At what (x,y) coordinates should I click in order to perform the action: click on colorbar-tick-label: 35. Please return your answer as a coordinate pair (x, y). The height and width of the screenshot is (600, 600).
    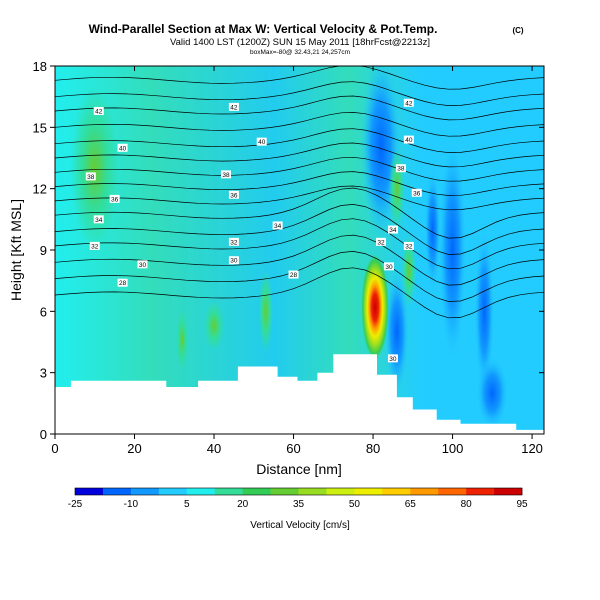
    Looking at the image, I should click on (299, 504).